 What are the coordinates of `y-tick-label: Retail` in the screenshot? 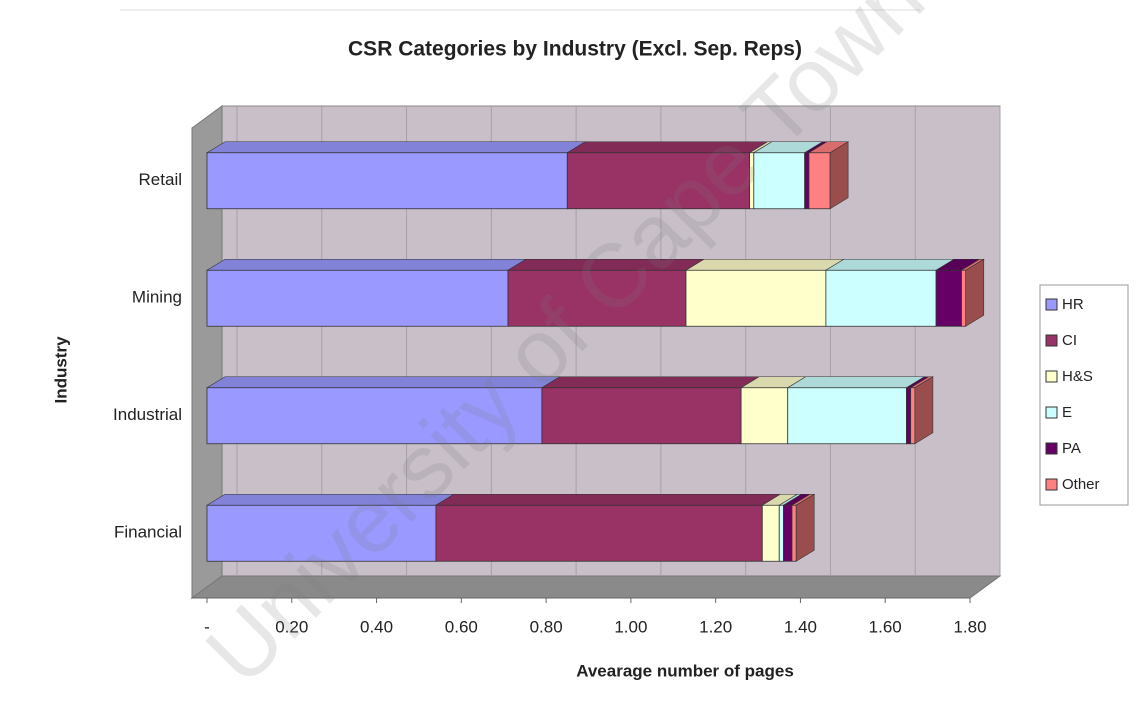 It's located at (160, 179).